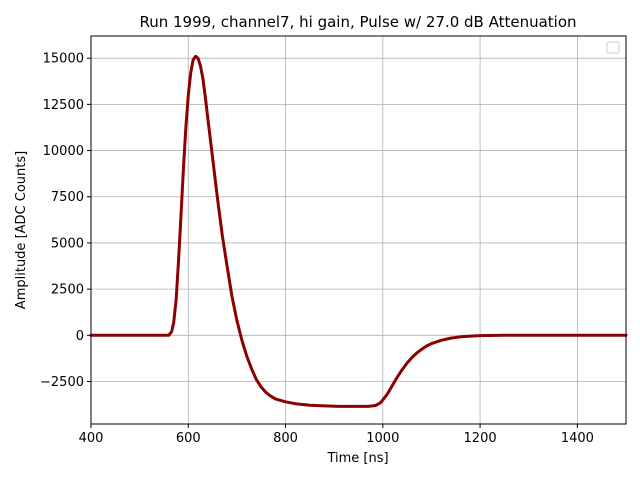 This screenshot has width=640, height=480. Describe the element at coordinates (336, 435) in the screenshot. I see `x-ticks: 400 600 800 1000 1200 1400` at that location.